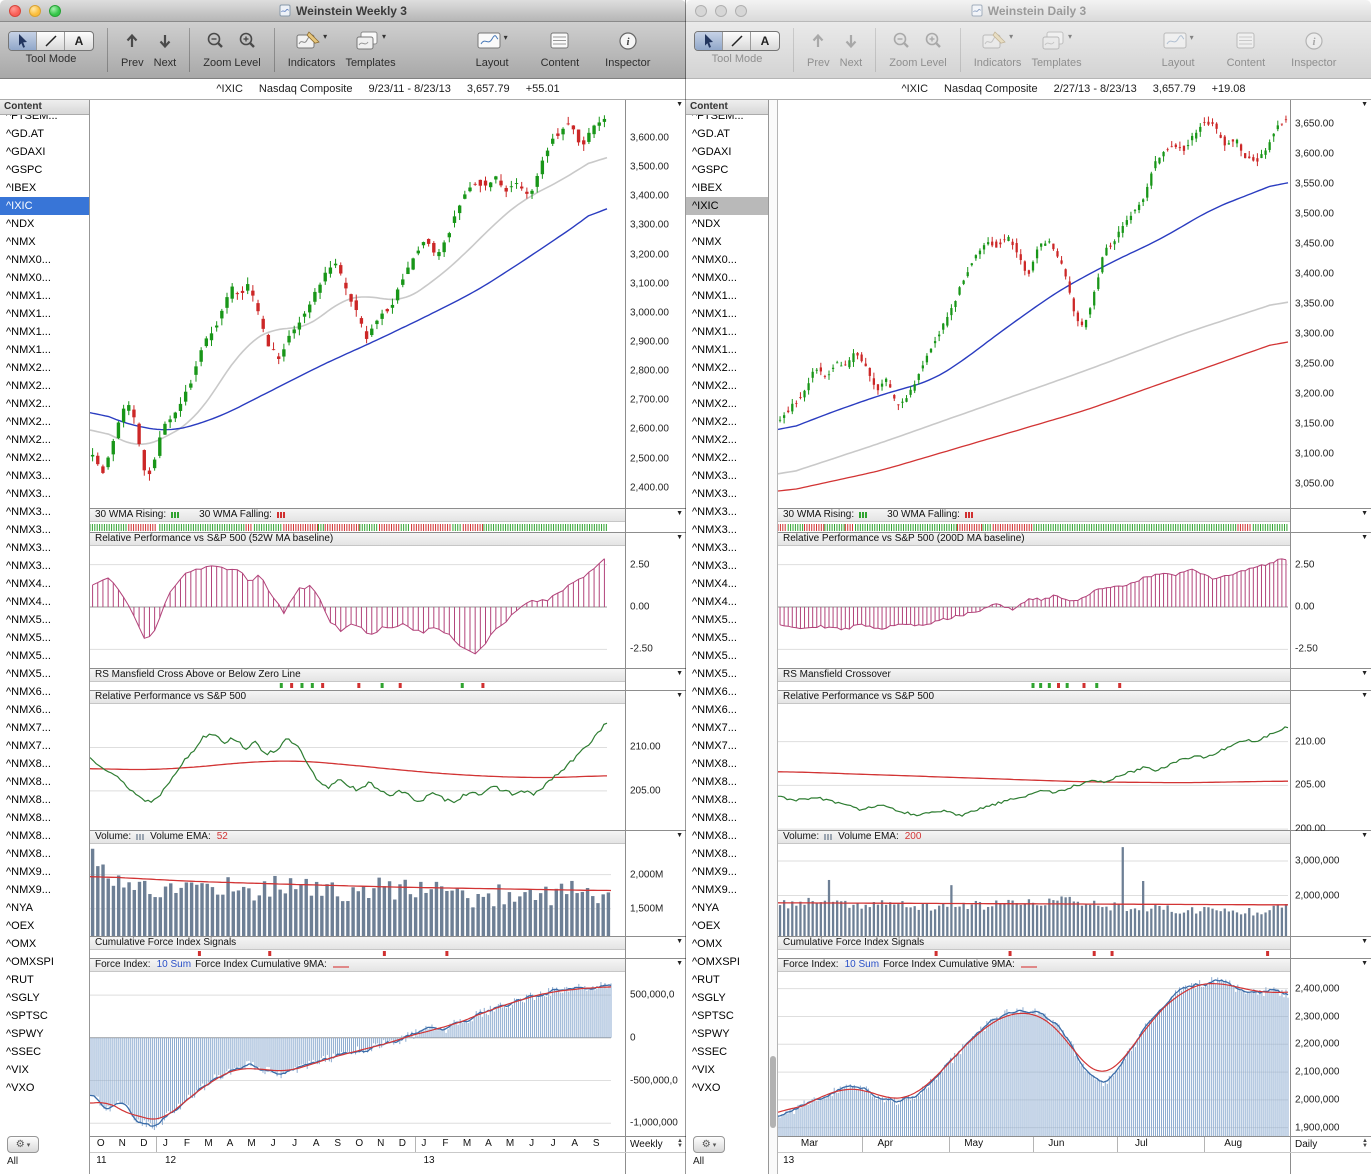 The width and height of the screenshot is (1371, 1174). Describe the element at coordinates (705, 908) in the screenshot. I see `sidebar-item: ^NYA` at that location.